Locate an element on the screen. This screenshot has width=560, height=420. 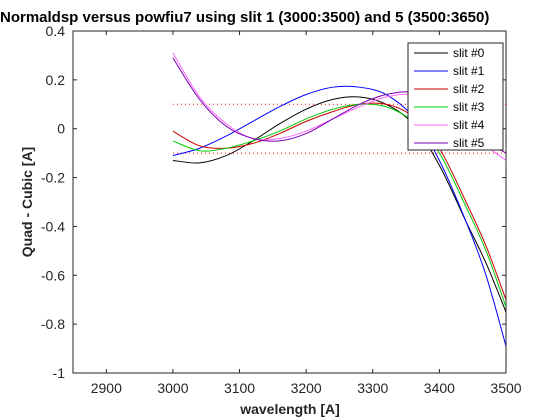
y-tick-label: -0.2 is located at coordinates (53, 178).